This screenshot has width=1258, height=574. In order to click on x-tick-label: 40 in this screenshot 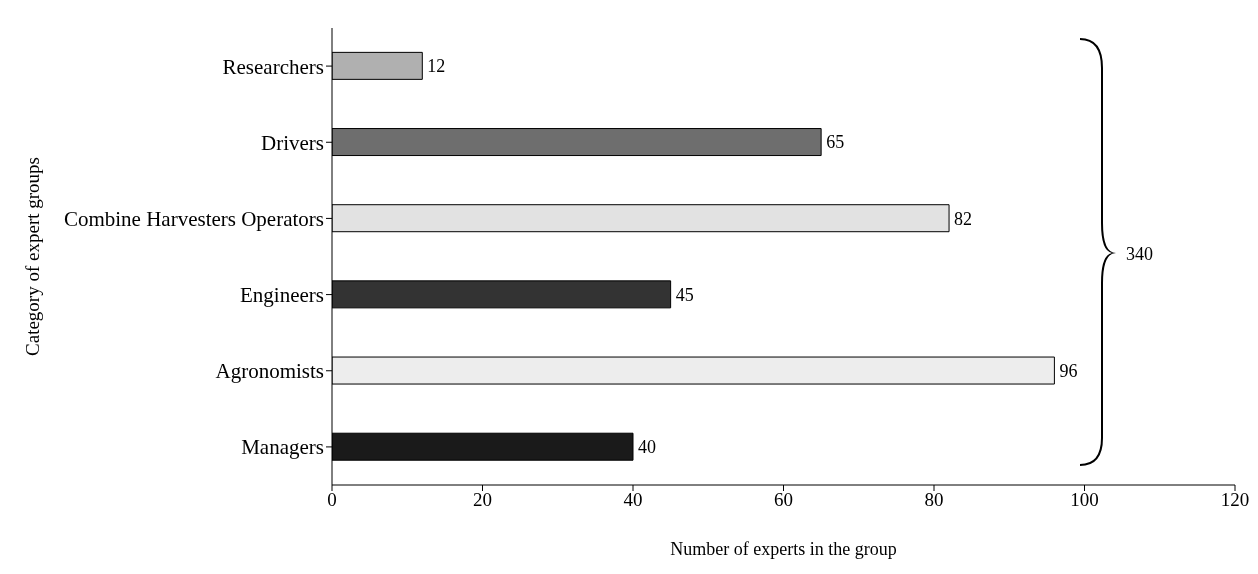, I will do `click(633, 500)`.